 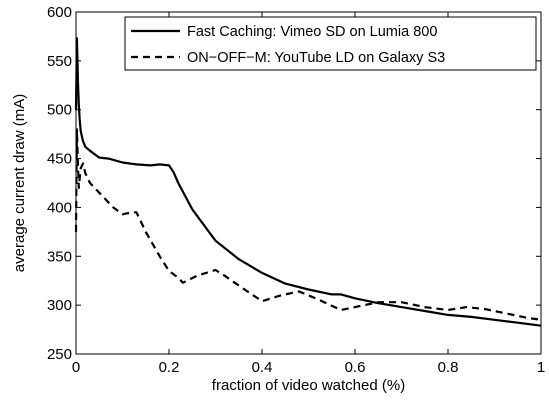 What do you see at coordinates (308, 385) in the screenshot?
I see `x-axis-label: fraction of video watched (%)` at bounding box center [308, 385].